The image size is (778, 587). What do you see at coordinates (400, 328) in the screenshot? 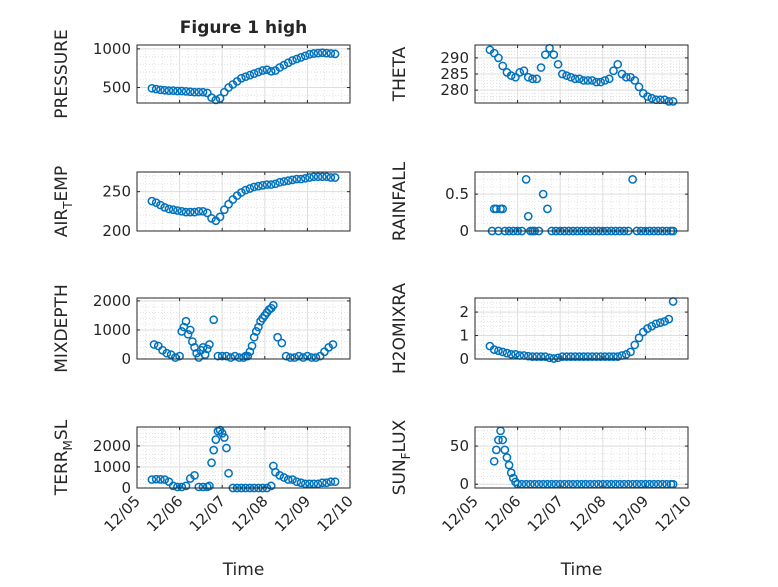
I see `ylabel-5: H2OMIXRA` at bounding box center [400, 328].